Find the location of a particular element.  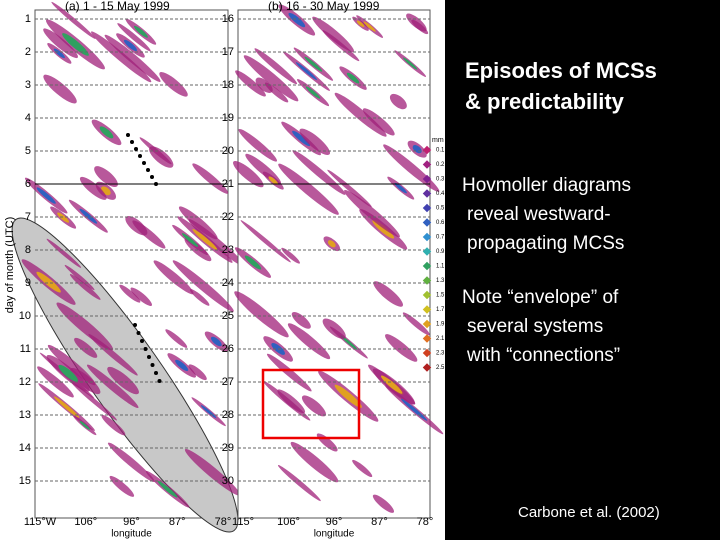

day-label: 6 is located at coordinates (28, 184).